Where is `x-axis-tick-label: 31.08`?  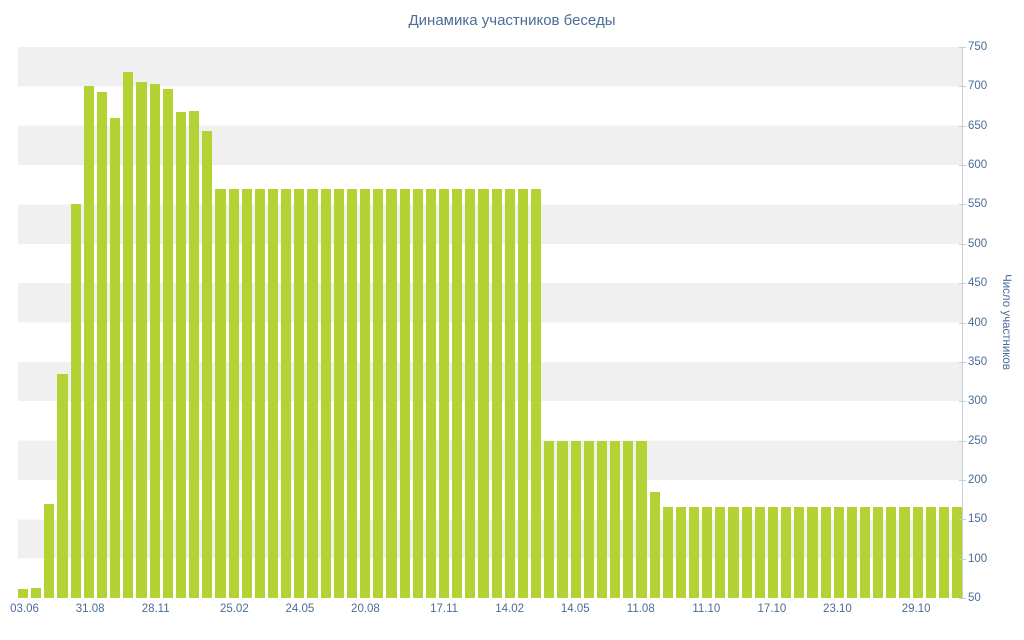 x-axis-tick-label: 31.08 is located at coordinates (90, 609).